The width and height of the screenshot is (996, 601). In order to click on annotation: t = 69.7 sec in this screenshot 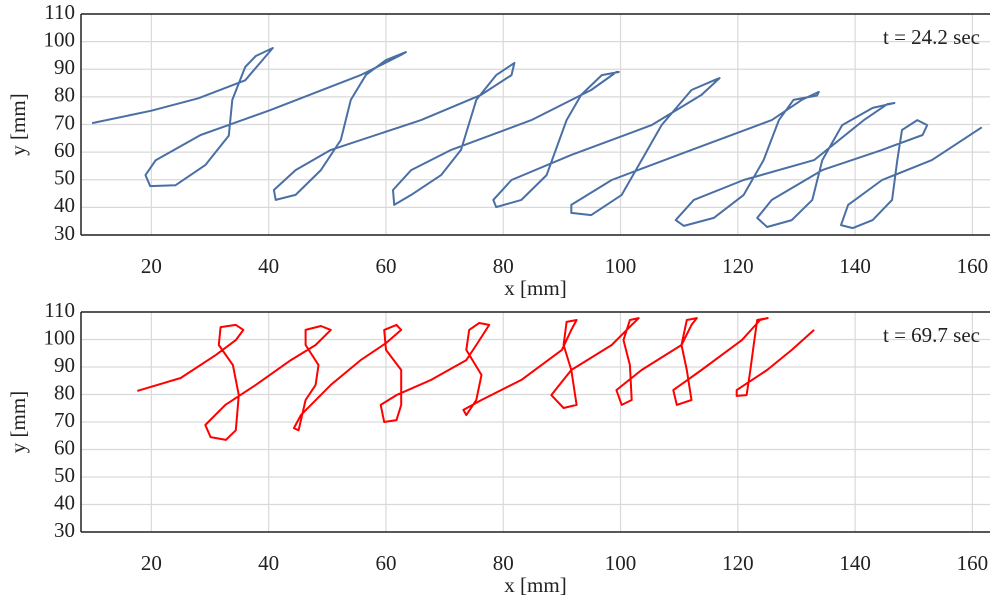, I will do `click(931, 335)`.